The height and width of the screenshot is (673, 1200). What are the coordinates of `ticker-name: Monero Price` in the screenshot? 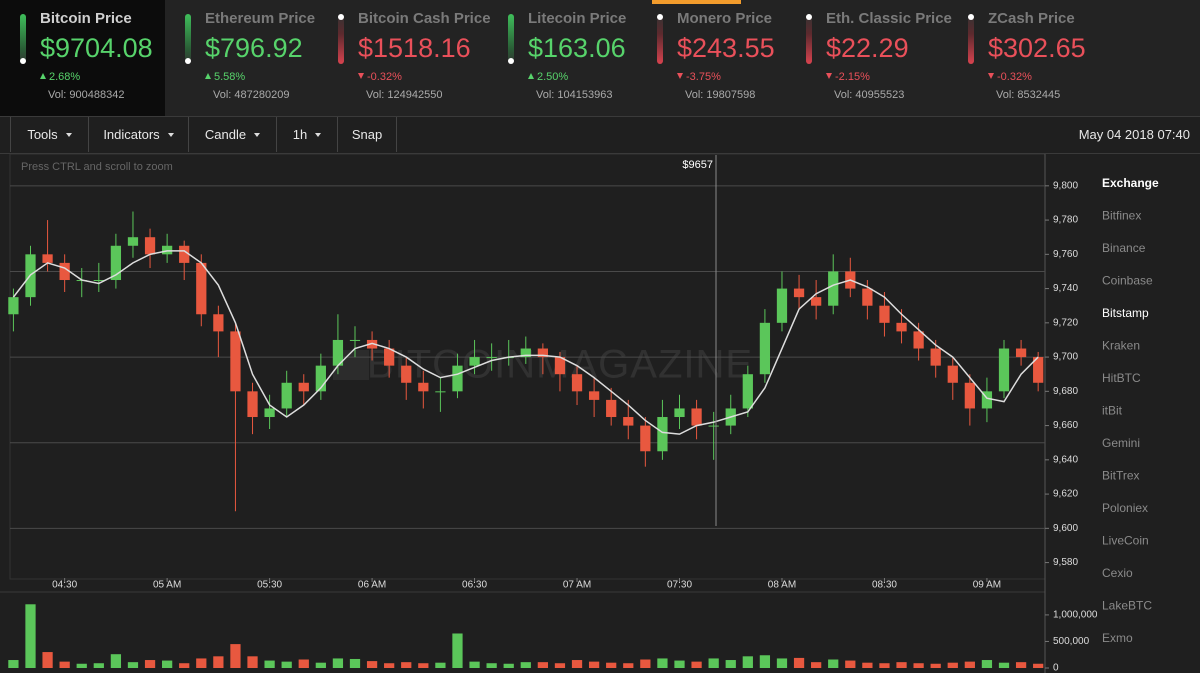 It's located at (725, 18).